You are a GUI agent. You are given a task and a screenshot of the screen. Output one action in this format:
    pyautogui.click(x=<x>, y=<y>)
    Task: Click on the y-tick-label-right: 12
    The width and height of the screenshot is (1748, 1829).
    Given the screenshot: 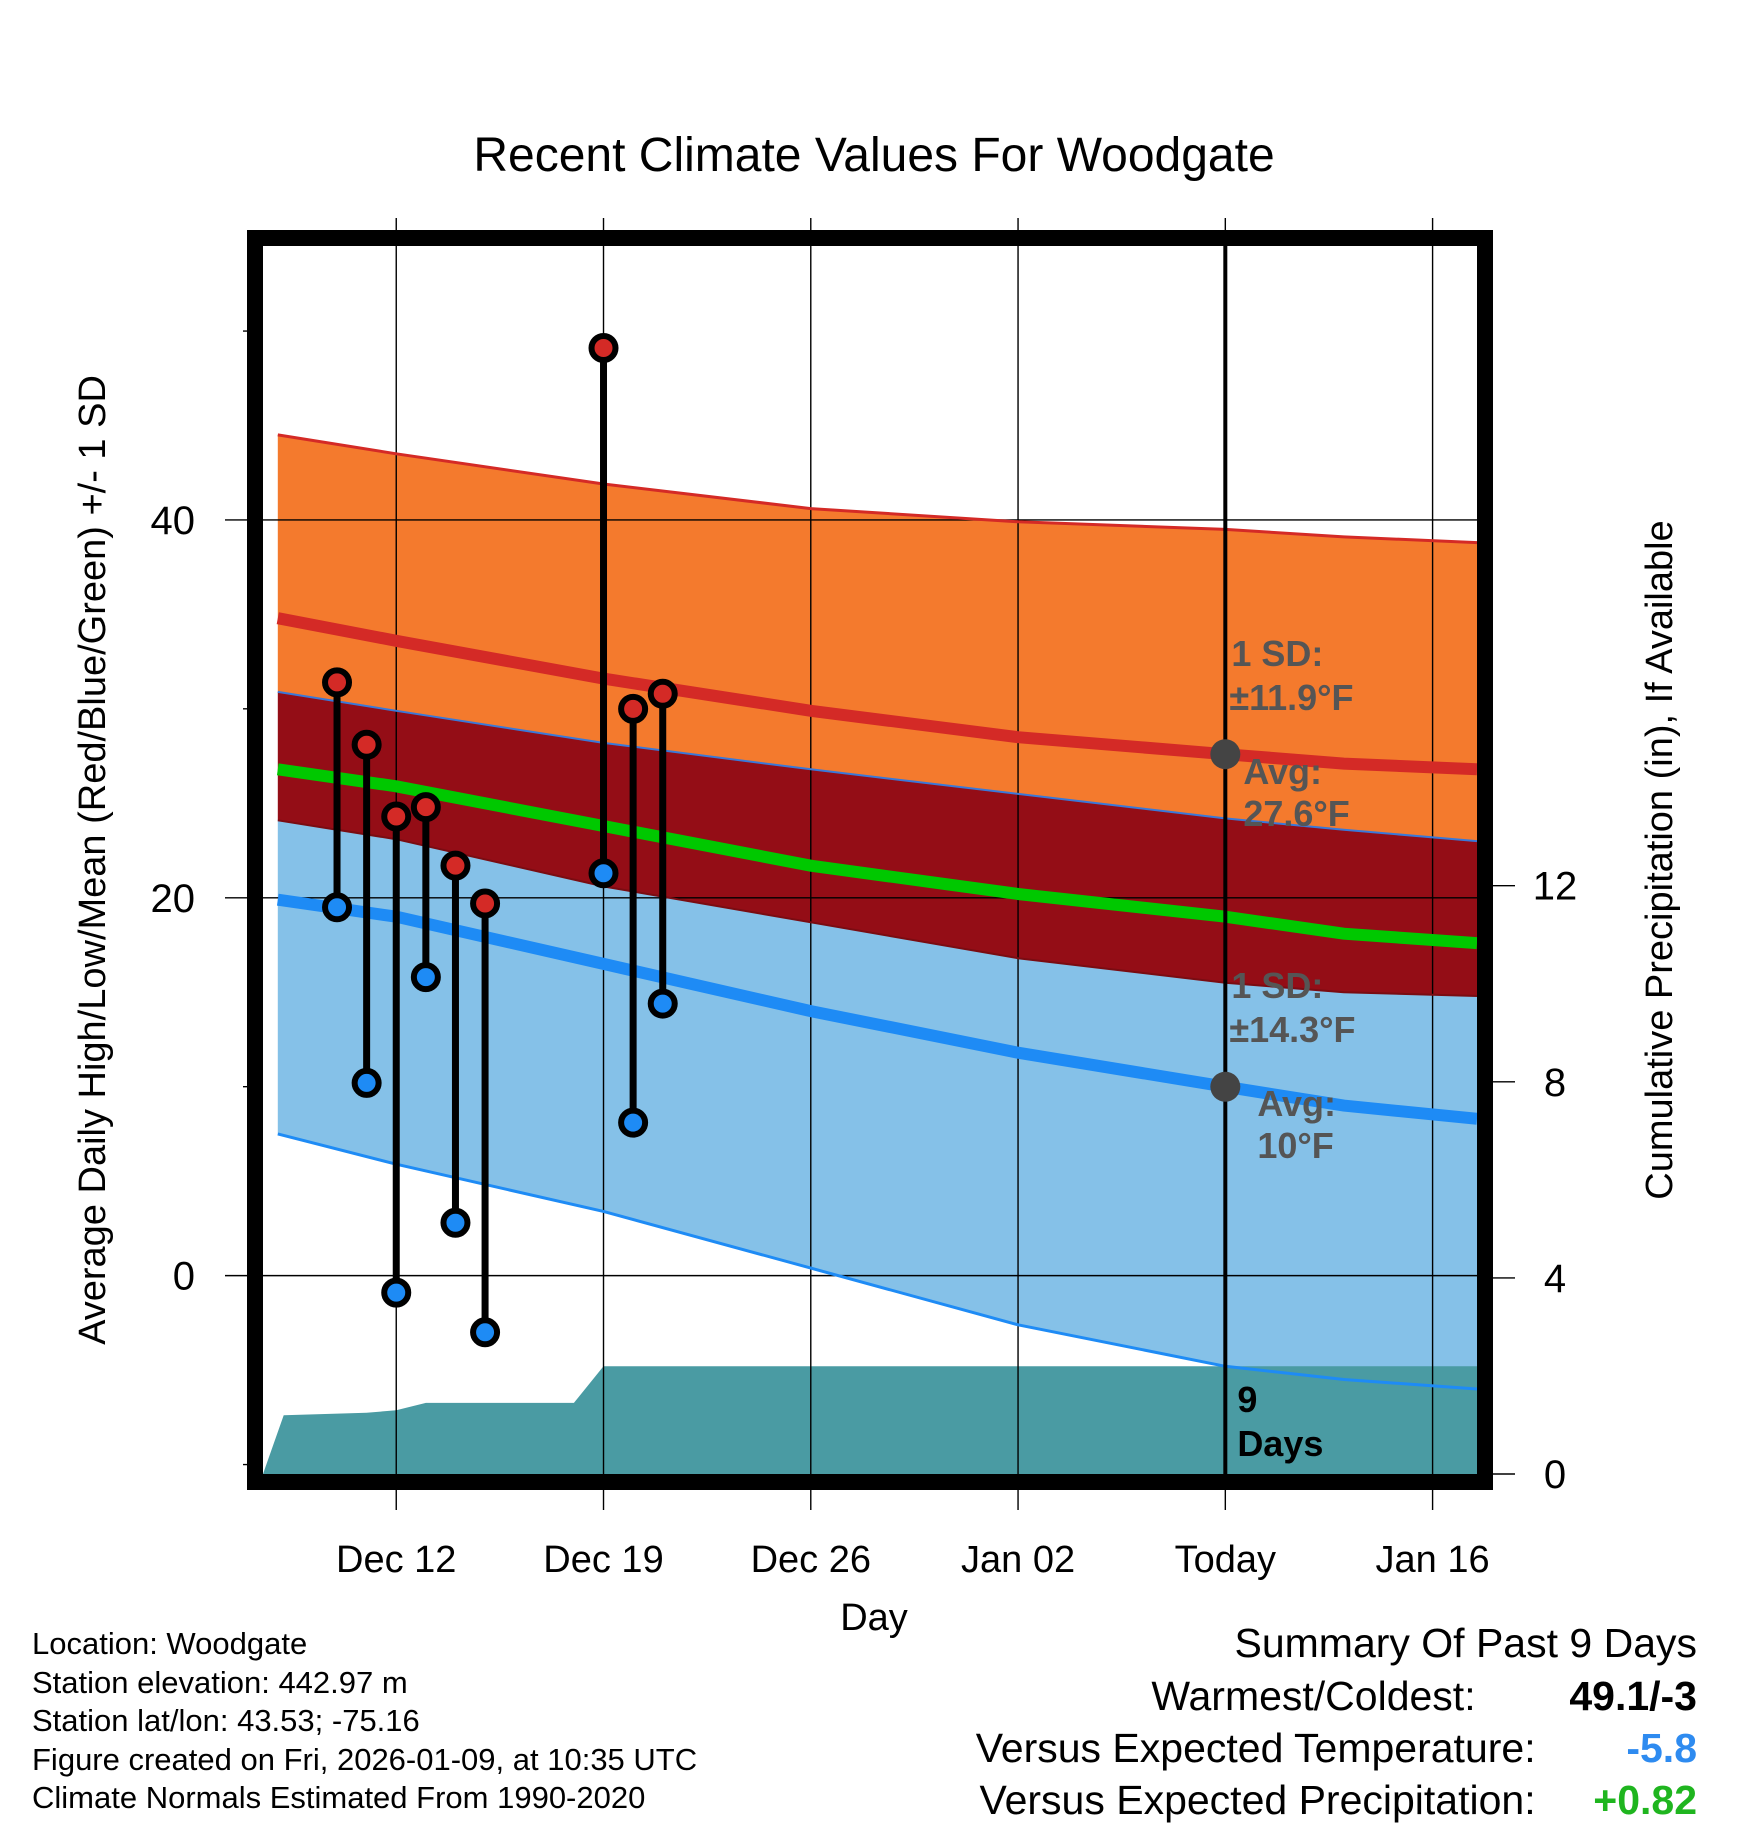 What is the action you would take?
    pyautogui.click(x=1555, y=887)
    